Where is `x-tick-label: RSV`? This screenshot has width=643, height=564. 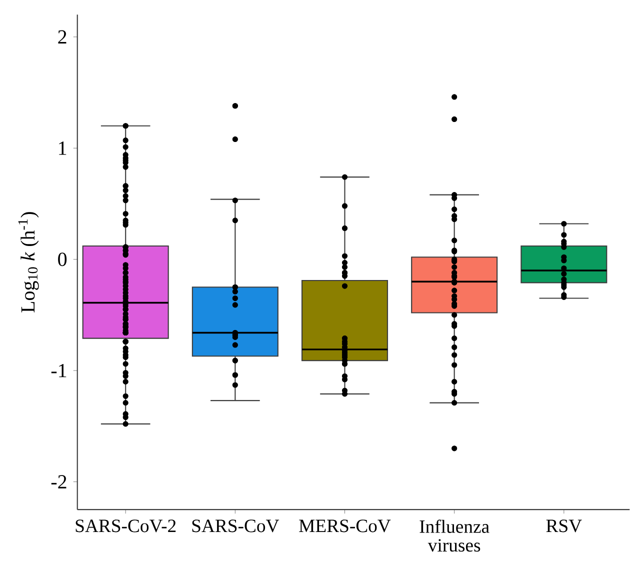
x-tick-label: RSV is located at coordinates (564, 525).